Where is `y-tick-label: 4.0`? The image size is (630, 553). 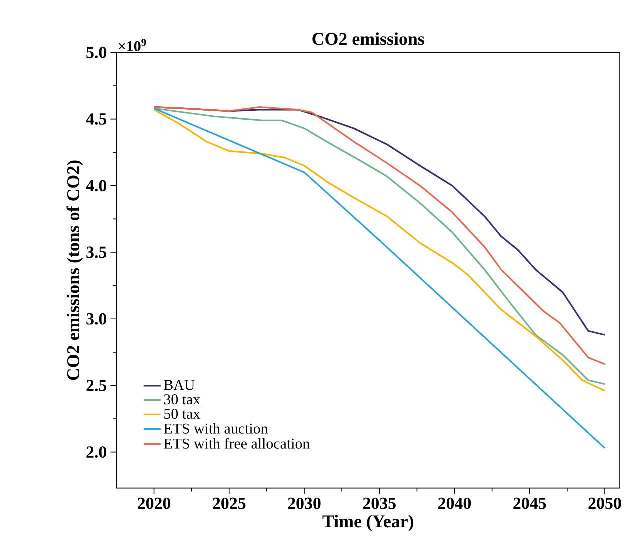 y-tick-label: 4.0 is located at coordinates (96, 186).